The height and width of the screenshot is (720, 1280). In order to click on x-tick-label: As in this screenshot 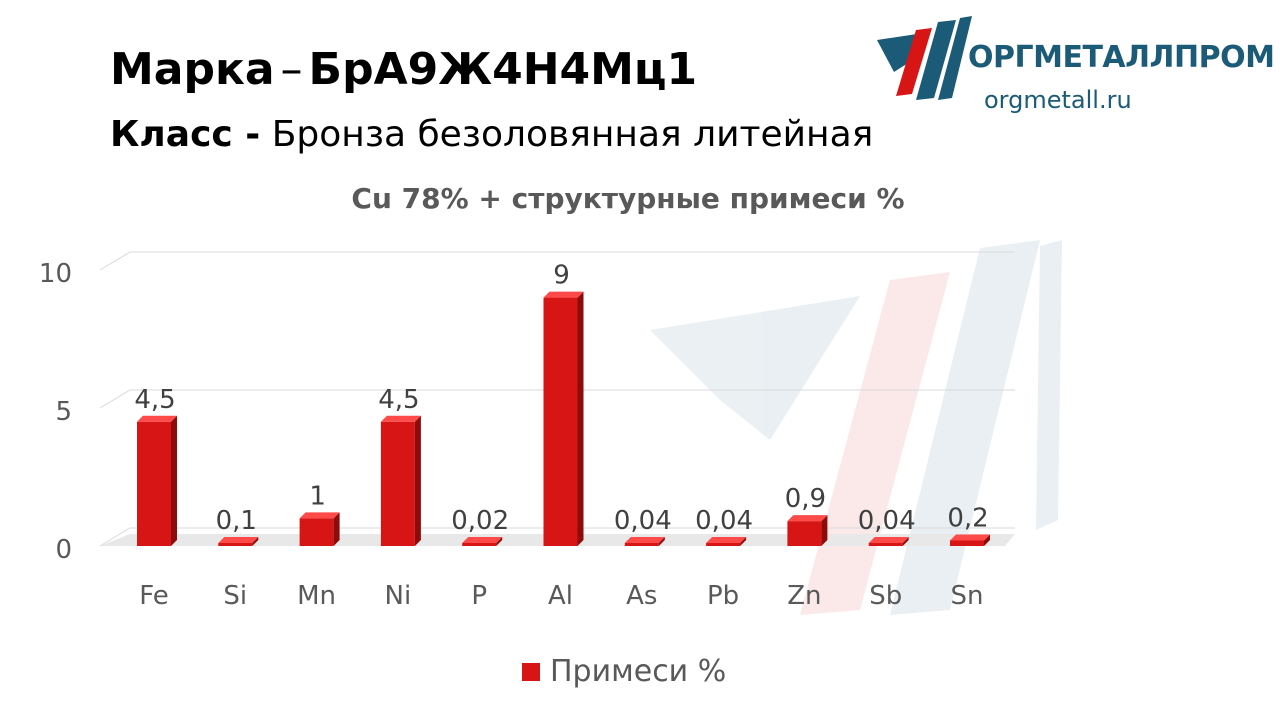, I will do `click(641, 596)`.